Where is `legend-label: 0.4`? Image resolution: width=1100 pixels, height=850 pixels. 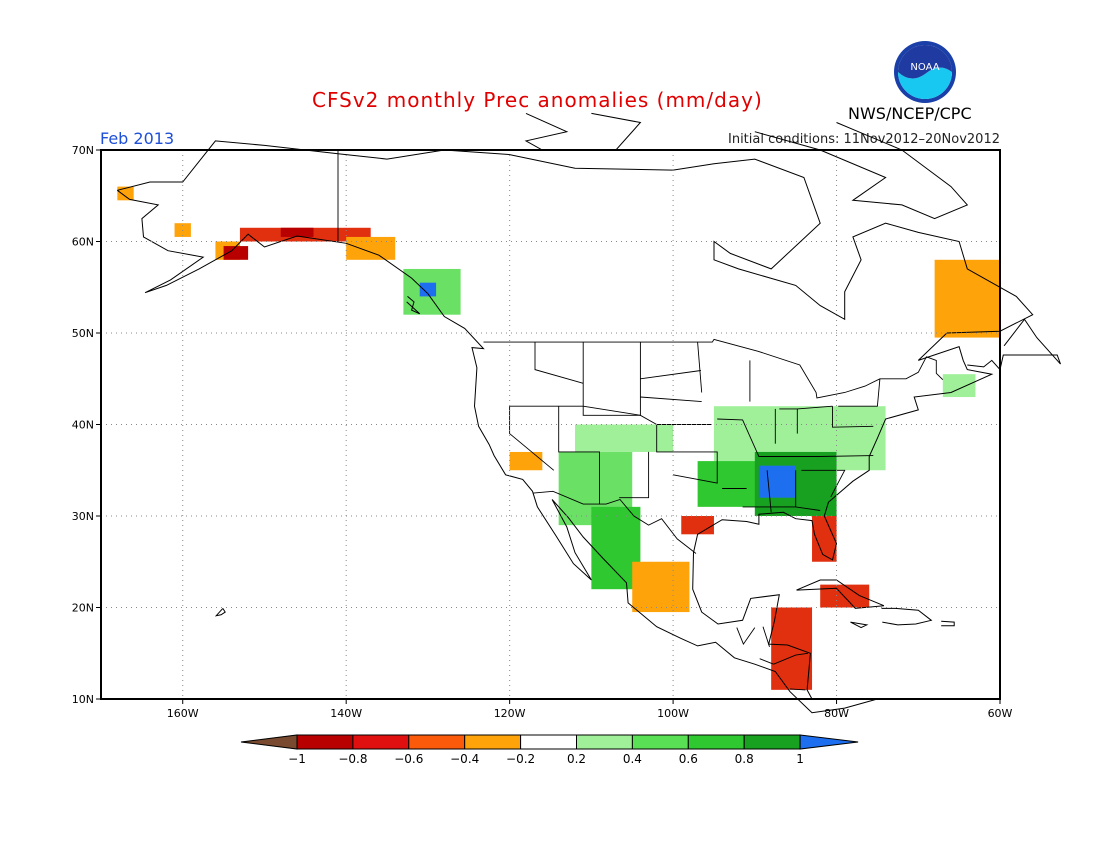
legend-label: 0.4 is located at coordinates (632, 759).